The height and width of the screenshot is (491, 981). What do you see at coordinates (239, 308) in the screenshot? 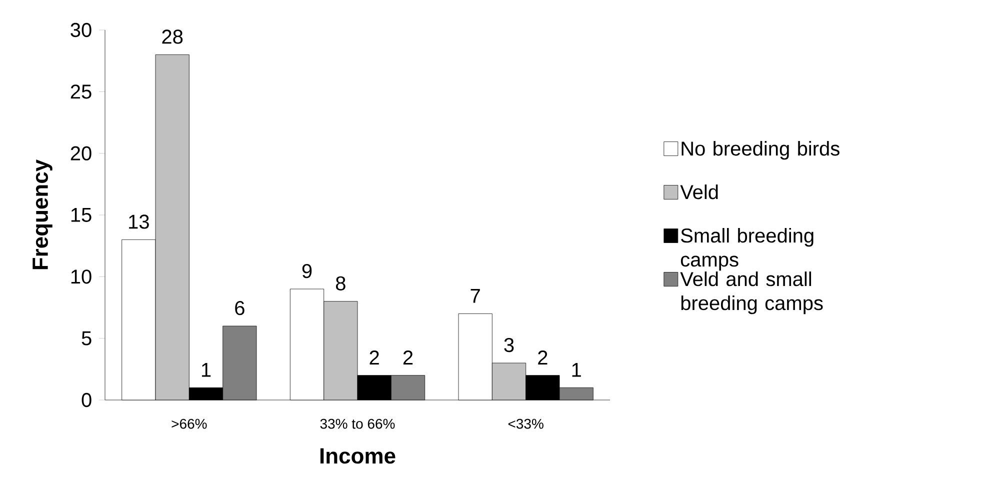
I see `data-label: 6` at bounding box center [239, 308].